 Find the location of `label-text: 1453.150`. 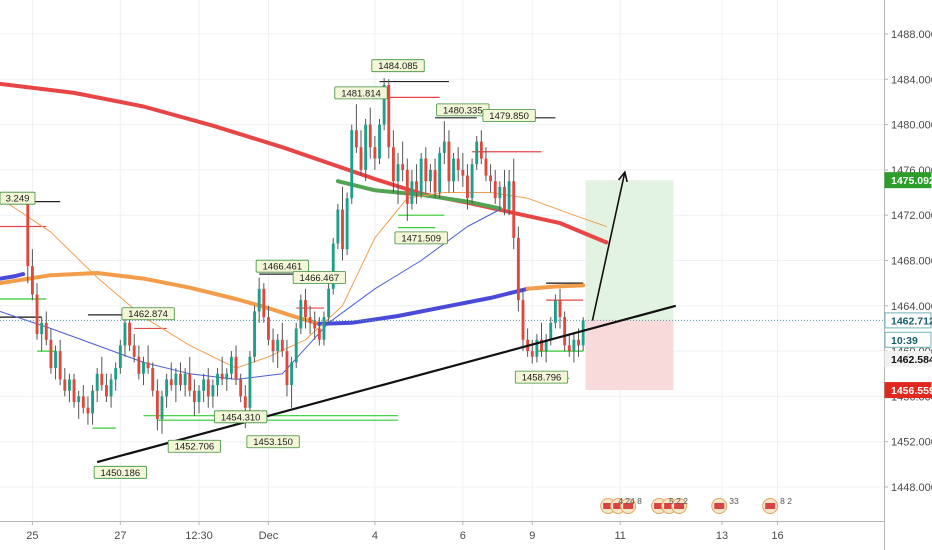

label-text: 1453.150 is located at coordinates (273, 442).